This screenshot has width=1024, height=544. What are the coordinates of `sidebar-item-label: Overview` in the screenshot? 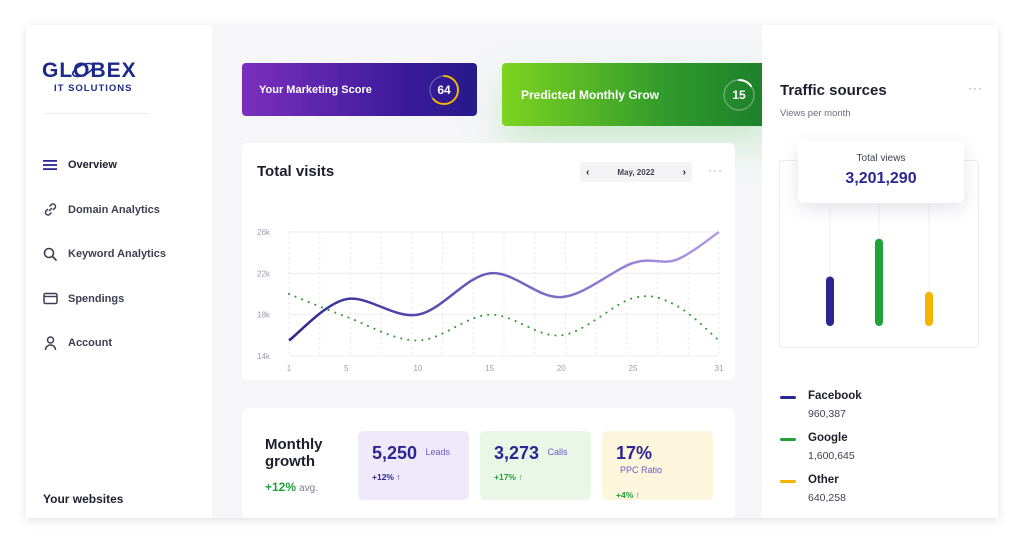 It's located at (92, 165).